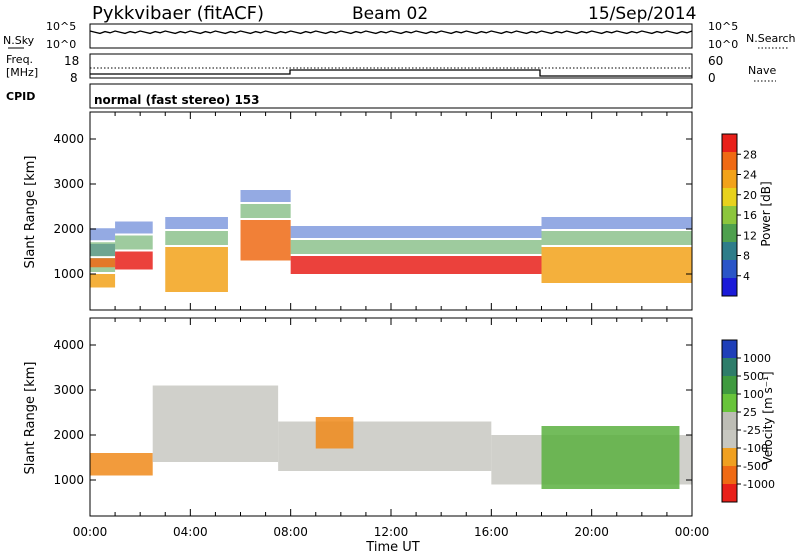 This screenshot has height=554, width=800. I want to click on freq-left-tick-bottom: 8, so click(74, 78).